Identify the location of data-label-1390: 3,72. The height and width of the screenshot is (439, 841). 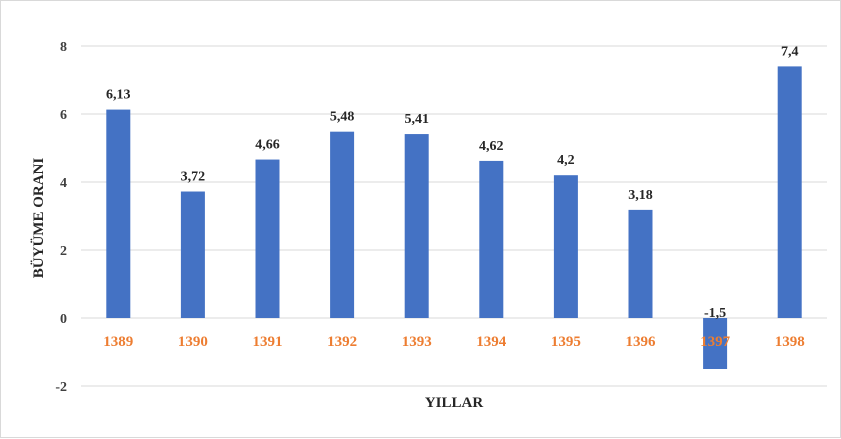
(193, 177).